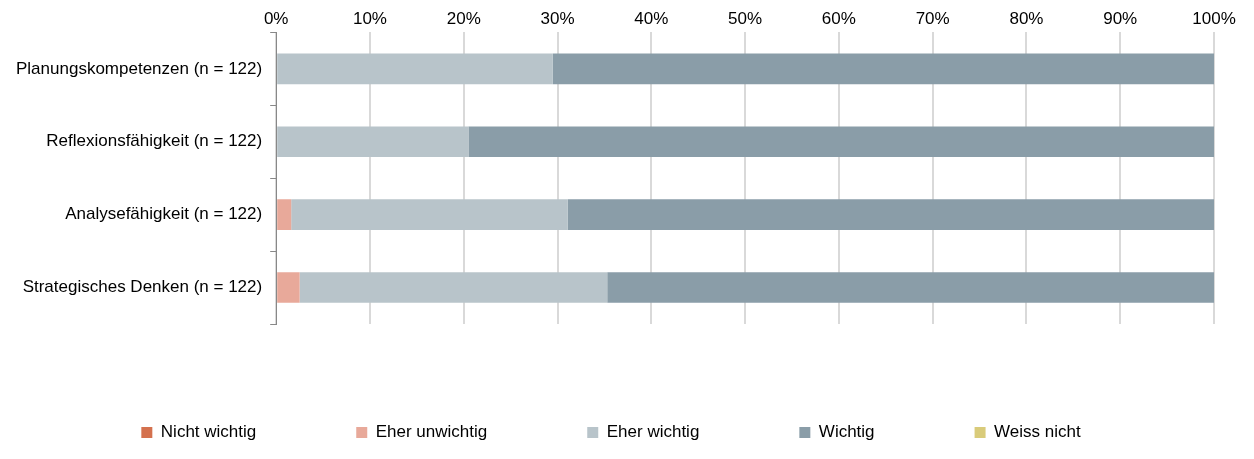  I want to click on x-tick-label: 10%, so click(369, 18).